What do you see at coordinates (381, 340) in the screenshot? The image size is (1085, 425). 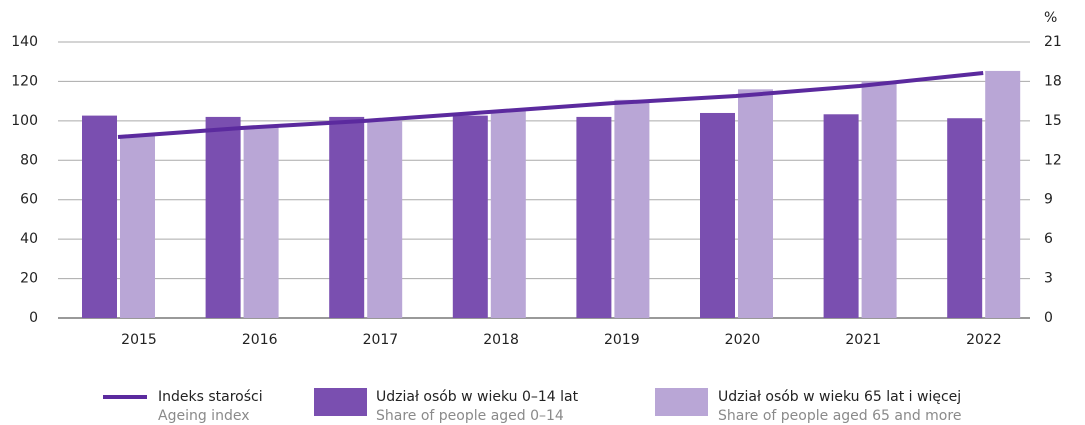 I see `x-tick-label: 2017` at bounding box center [381, 340].